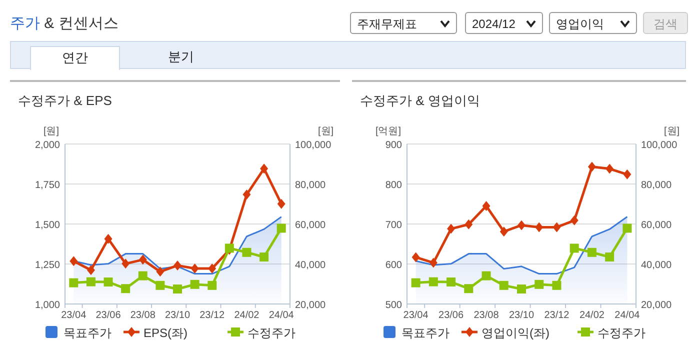 The height and width of the screenshot is (349, 695). I want to click on y-tick-label: 1,500, so click(47, 225).